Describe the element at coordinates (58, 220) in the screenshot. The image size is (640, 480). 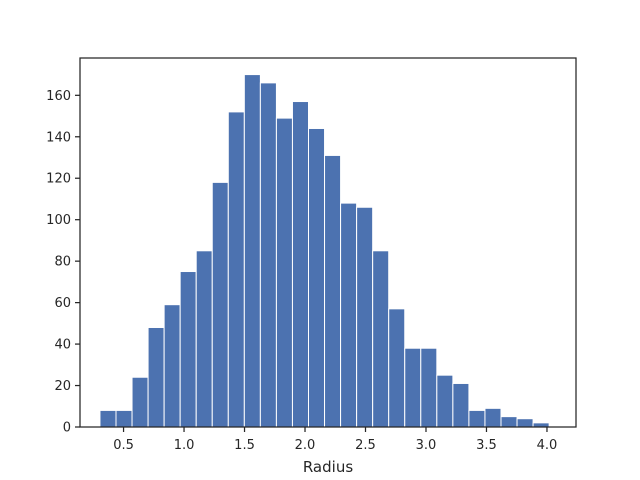
I see `y-tick-label: 100` at that location.